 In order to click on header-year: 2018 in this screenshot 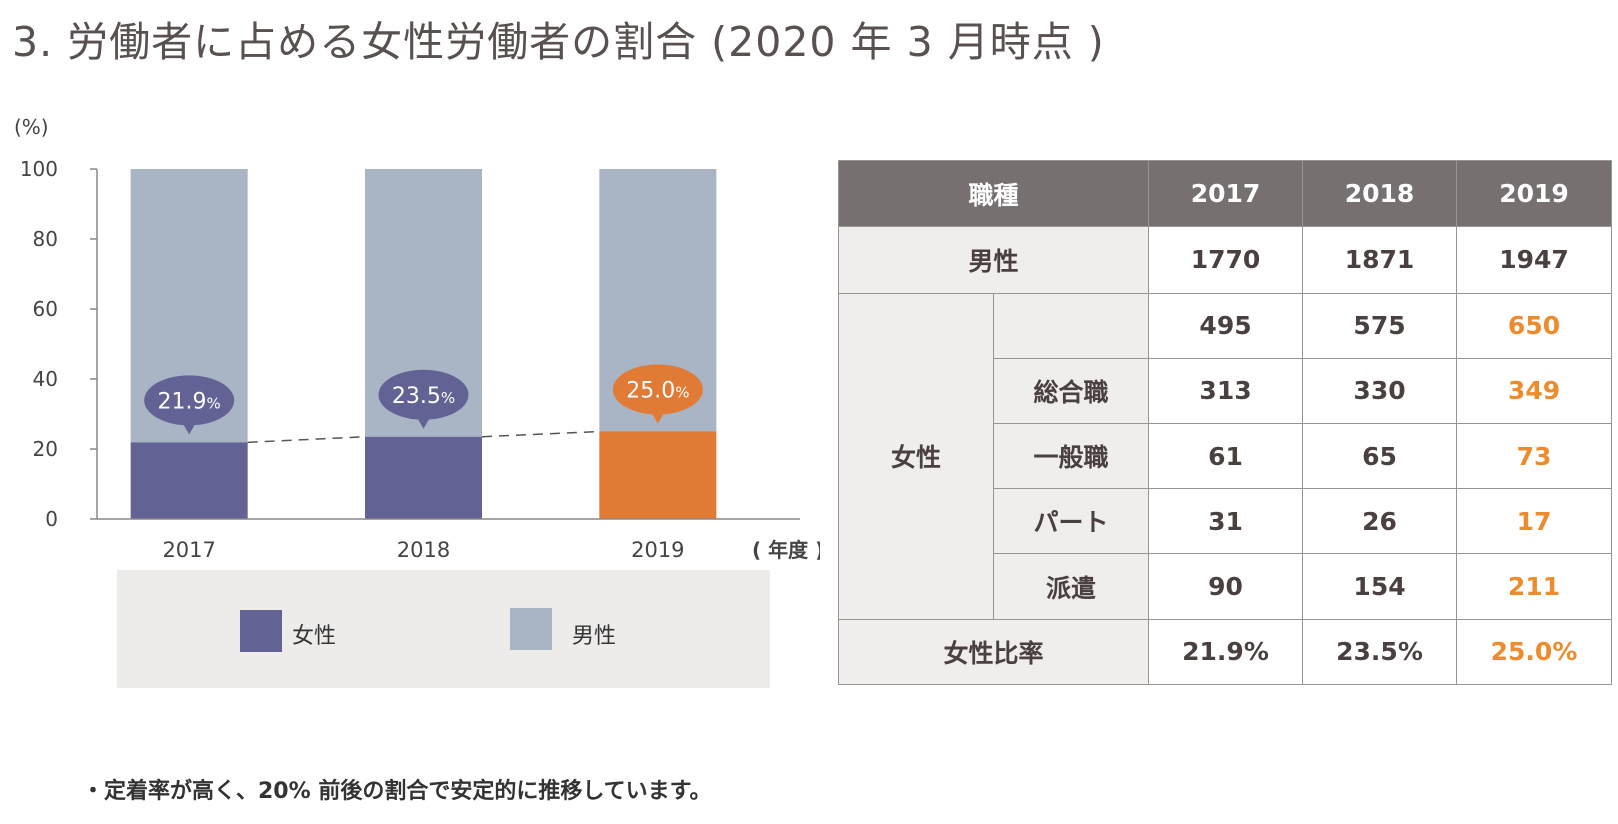, I will do `click(1380, 193)`.